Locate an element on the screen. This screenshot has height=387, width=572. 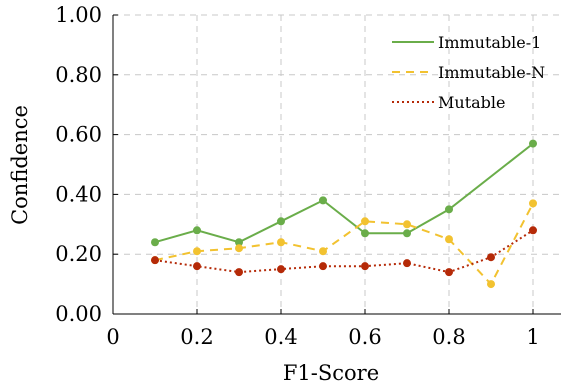
y-tick-label-0: 0.00 is located at coordinates (78, 314).